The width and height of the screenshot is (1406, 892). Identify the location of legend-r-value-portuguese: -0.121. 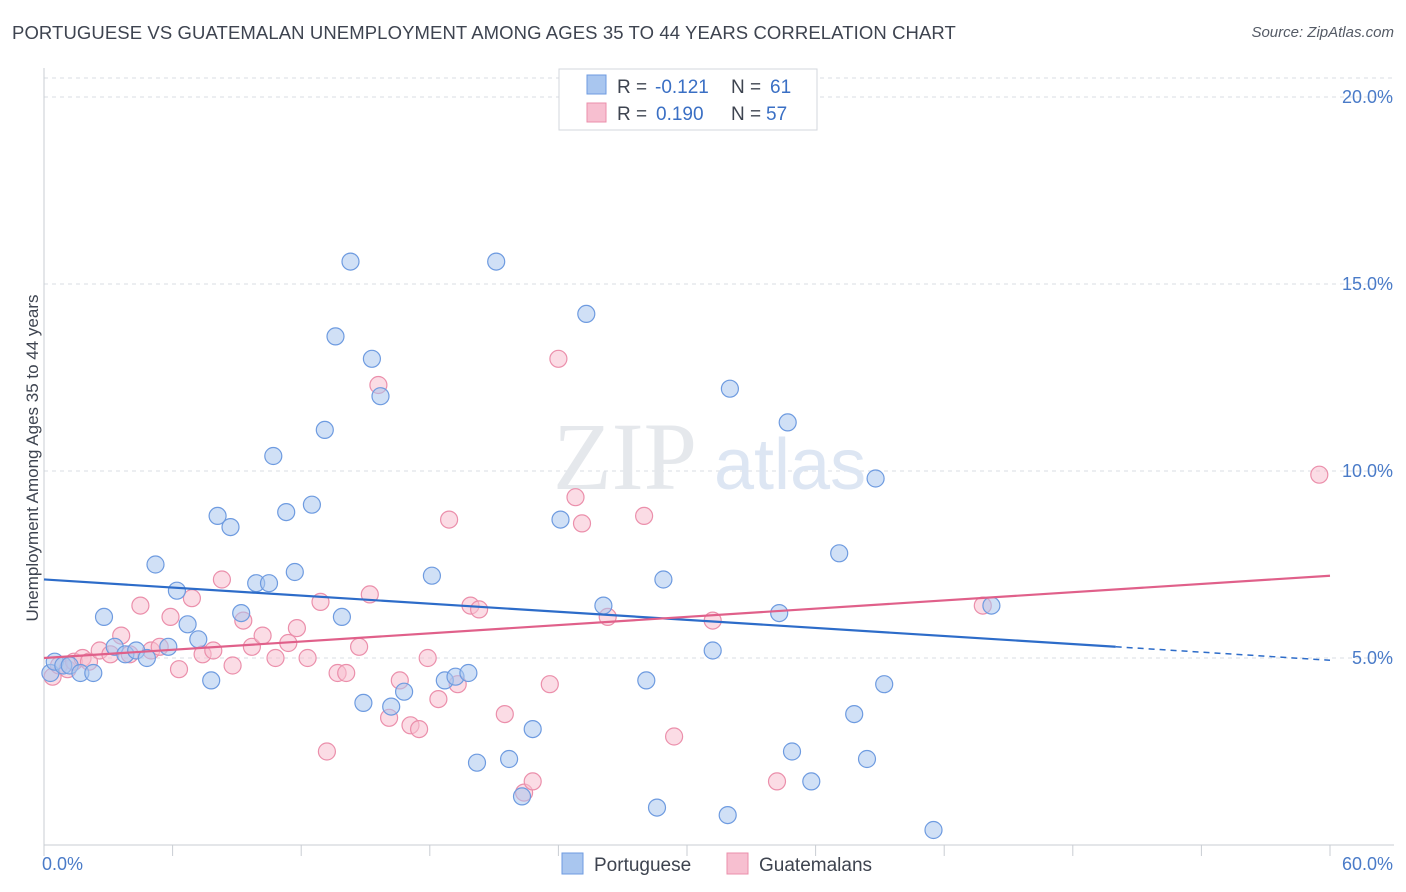
(682, 87).